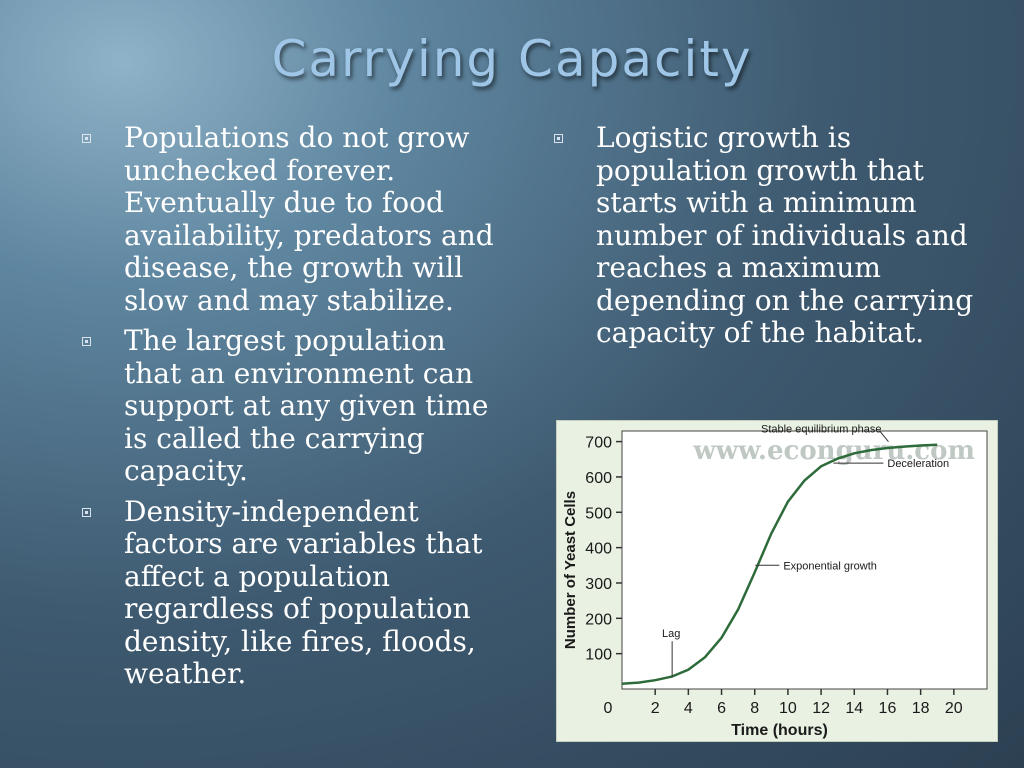 The image size is (1024, 768). I want to click on annotation-lag: Lag, so click(671, 634).